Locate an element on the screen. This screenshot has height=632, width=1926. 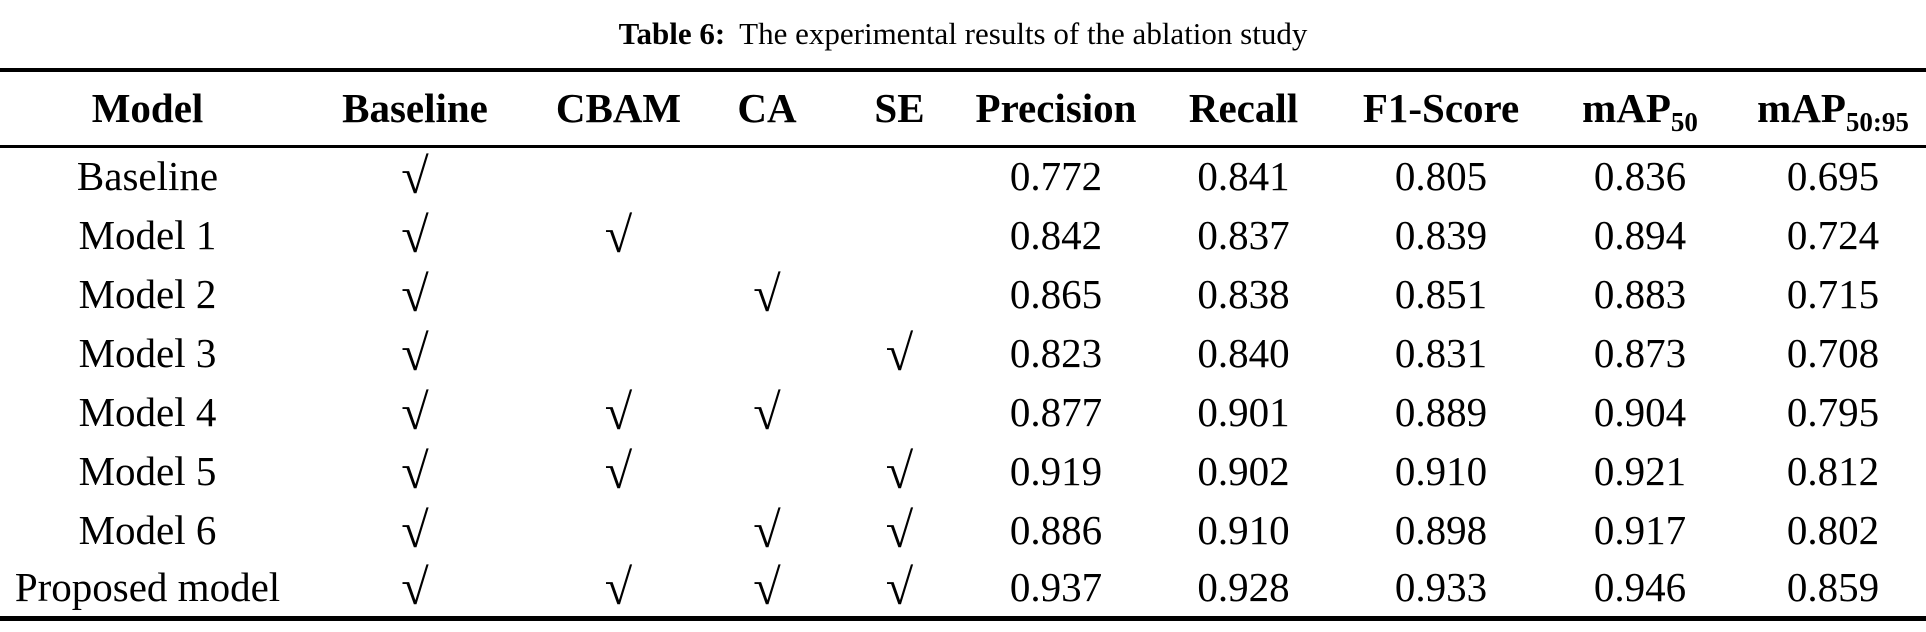
row-label-cell: Model 1 is located at coordinates (147, 234).